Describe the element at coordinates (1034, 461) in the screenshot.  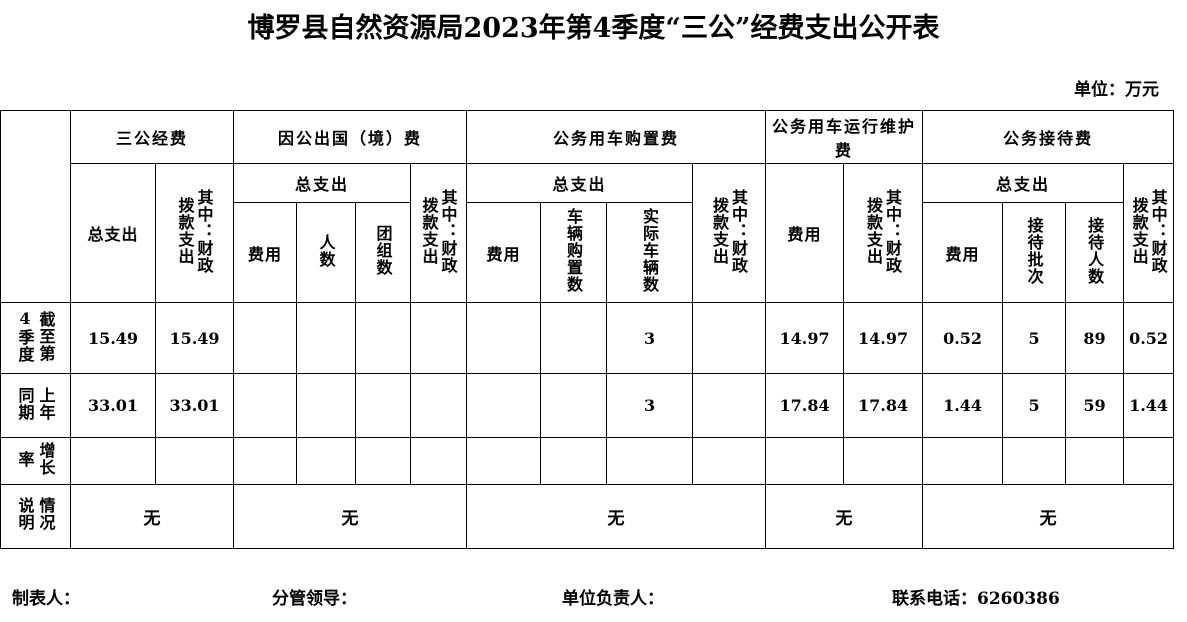
I see `cell-reception-batches` at that location.